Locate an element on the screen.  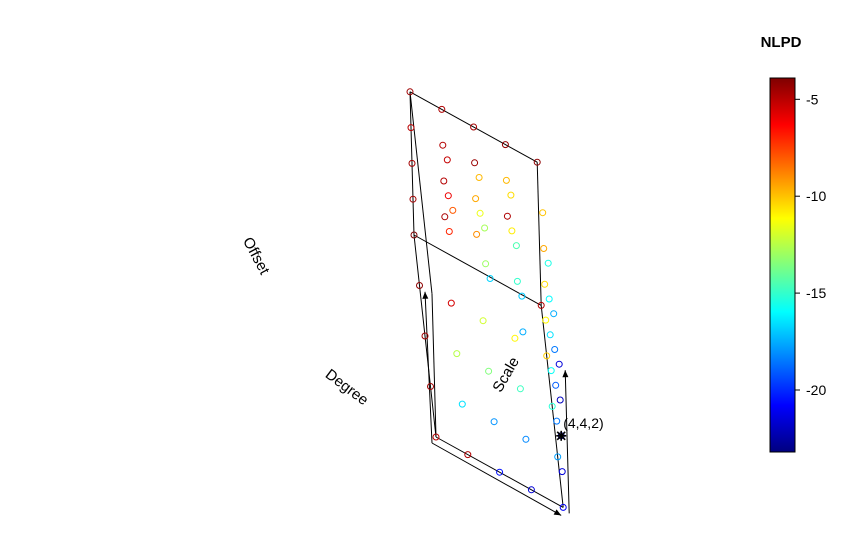
colorbar-tick-label: -5 is located at coordinates (812, 99).